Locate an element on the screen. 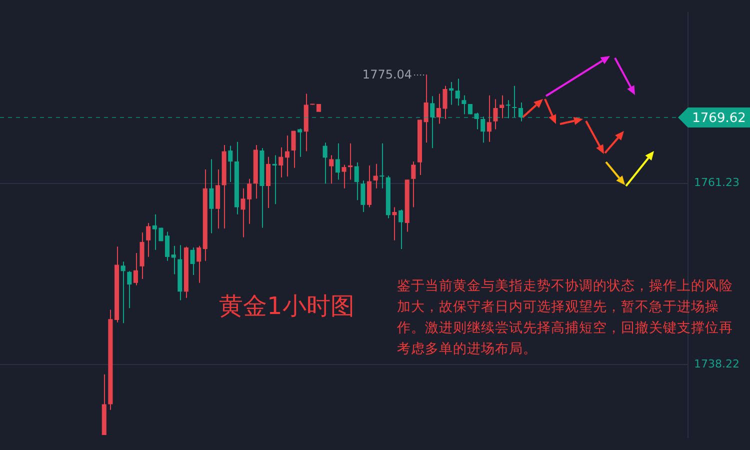 The image size is (750, 450). annotation: 黄金1小时图 is located at coordinates (286, 306).